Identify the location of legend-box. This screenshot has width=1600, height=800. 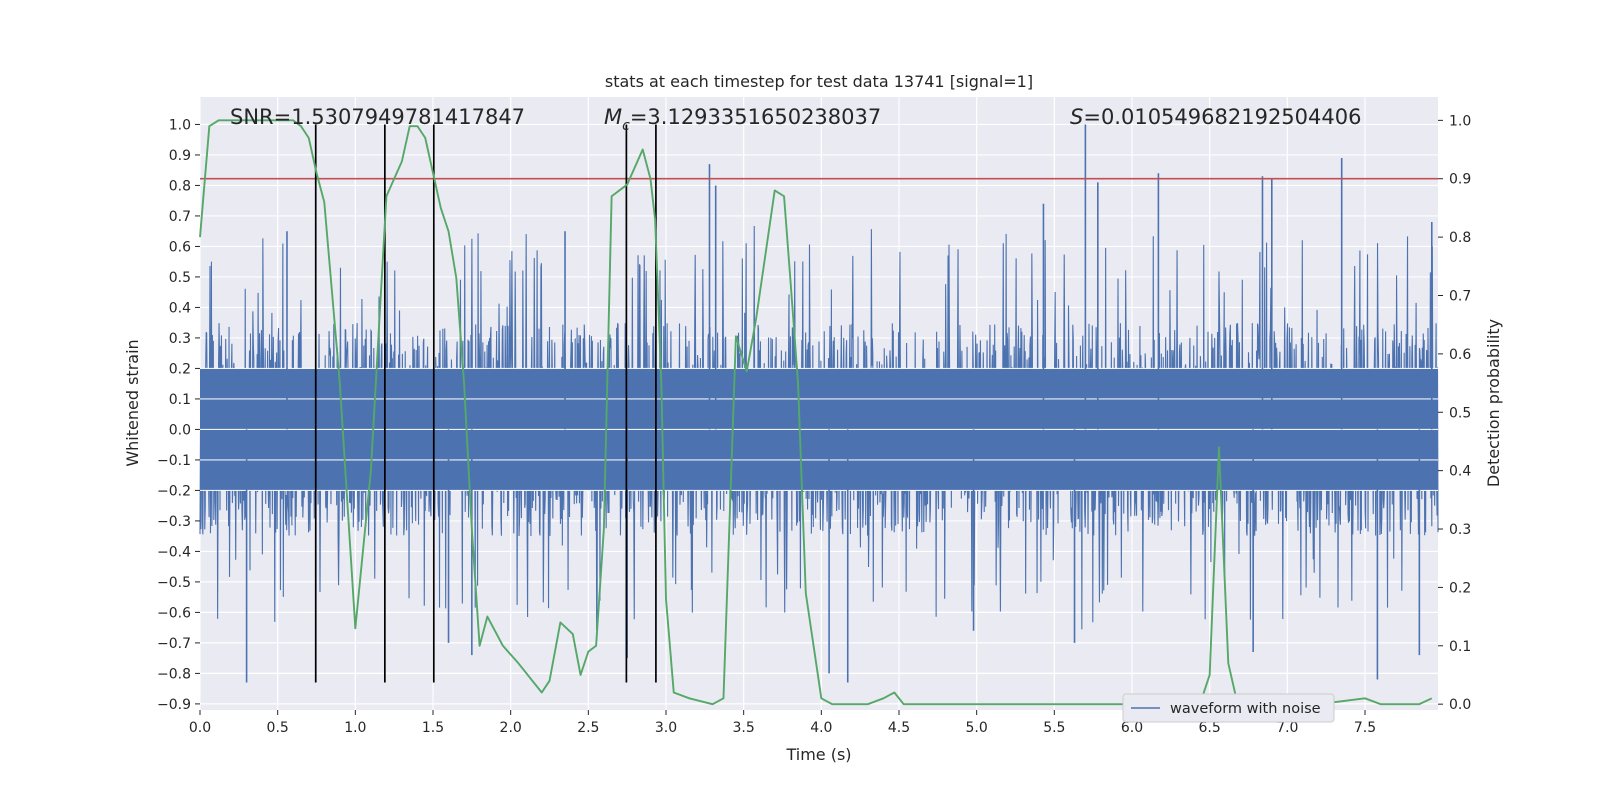
(1228, 708).